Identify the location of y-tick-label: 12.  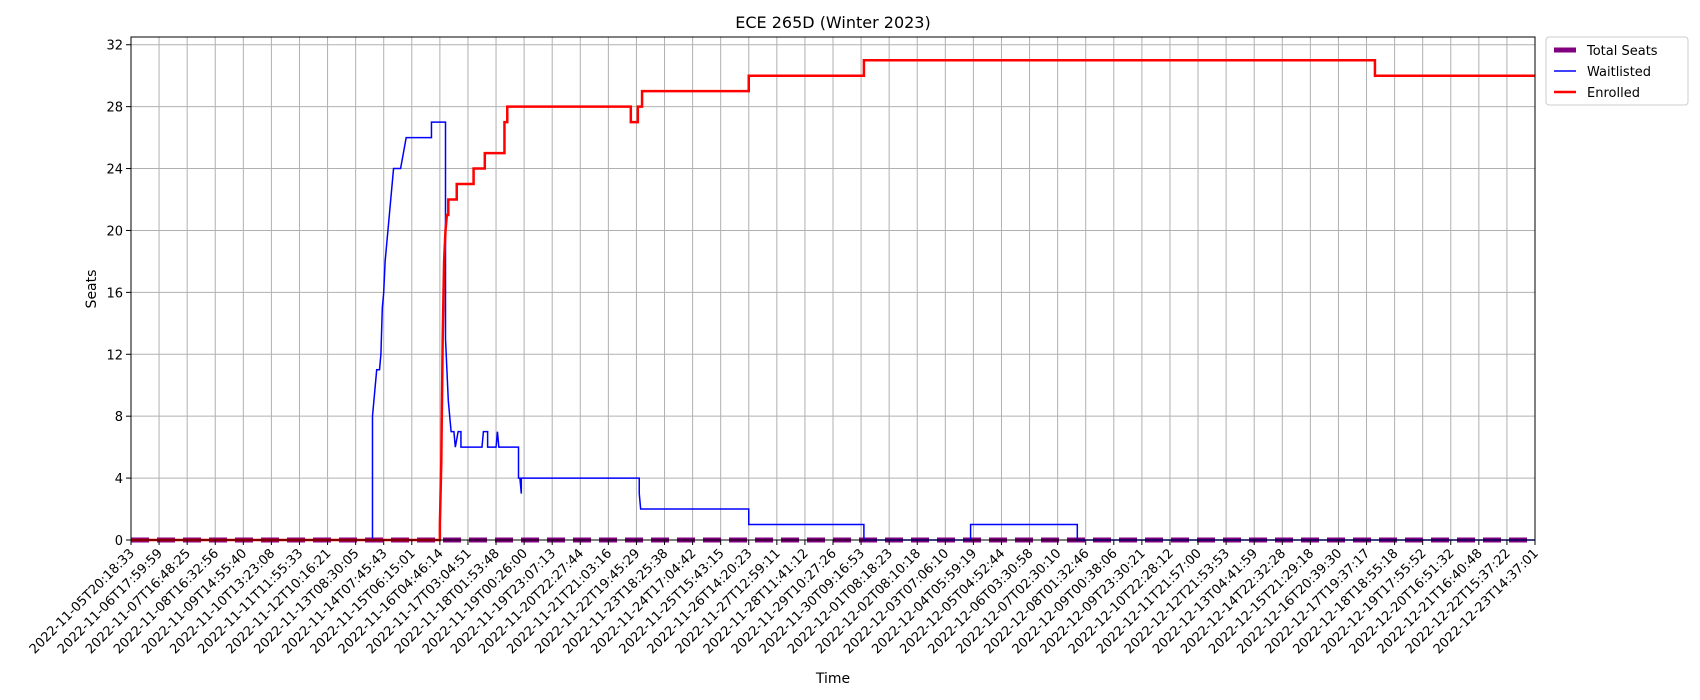
(114, 355).